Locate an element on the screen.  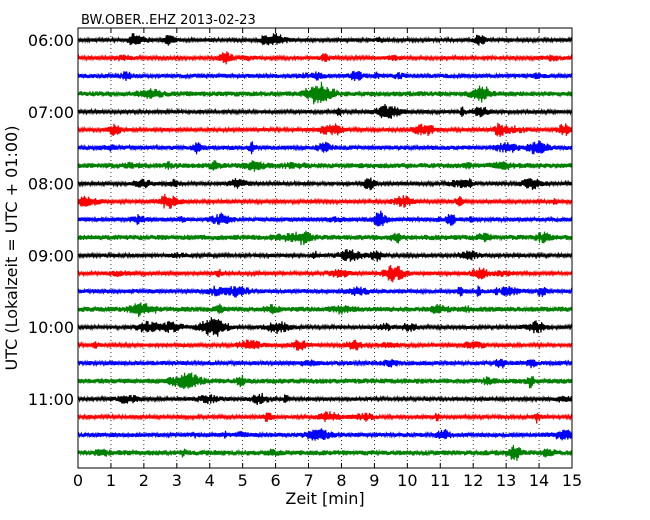
x-axis-title: Zeit [min] is located at coordinates (324, 498).